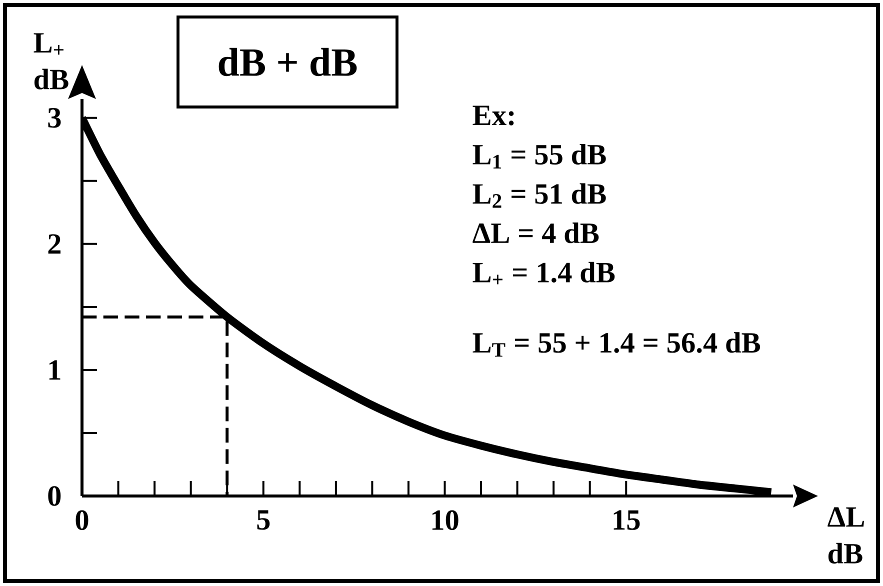 This screenshot has width=883, height=586. What do you see at coordinates (539, 195) in the screenshot?
I see `annotation: L$_{2}$ = 51 dB` at bounding box center [539, 195].